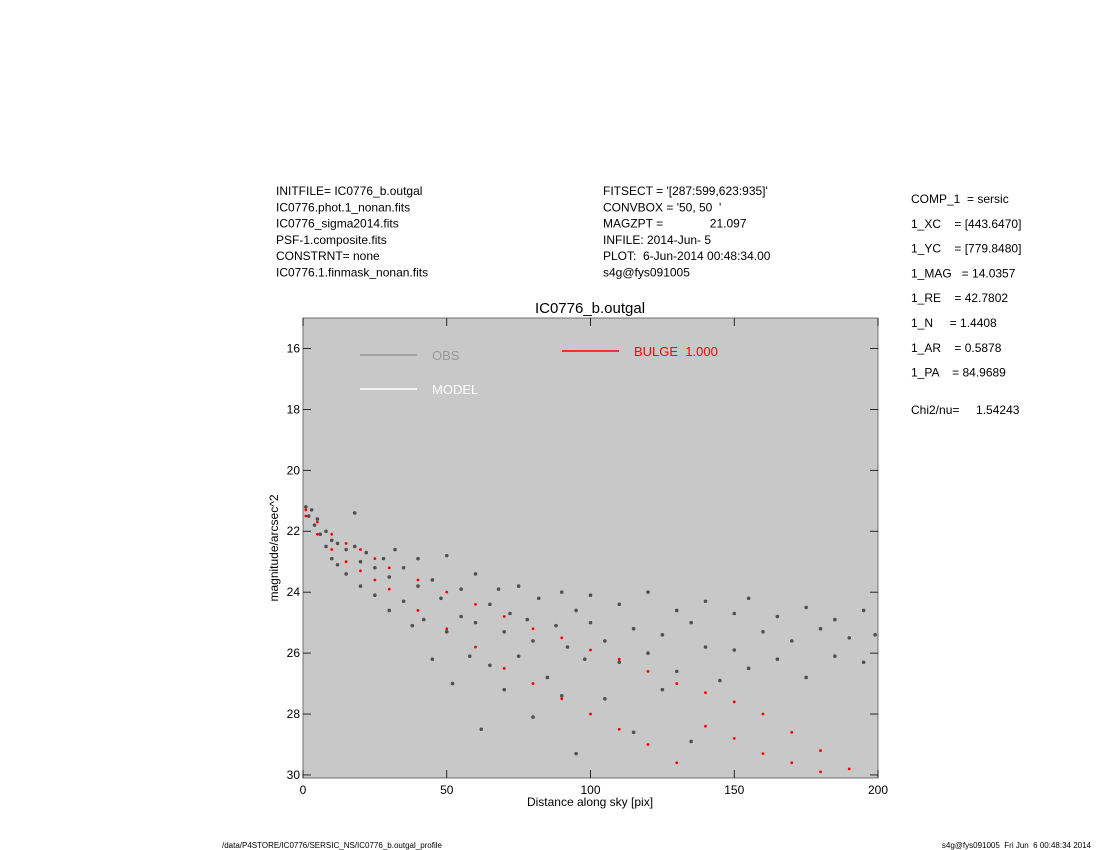 The width and height of the screenshot is (1100, 850). I want to click on header-left-line: INITFILE= IC0776_b.outgal, so click(349, 191).